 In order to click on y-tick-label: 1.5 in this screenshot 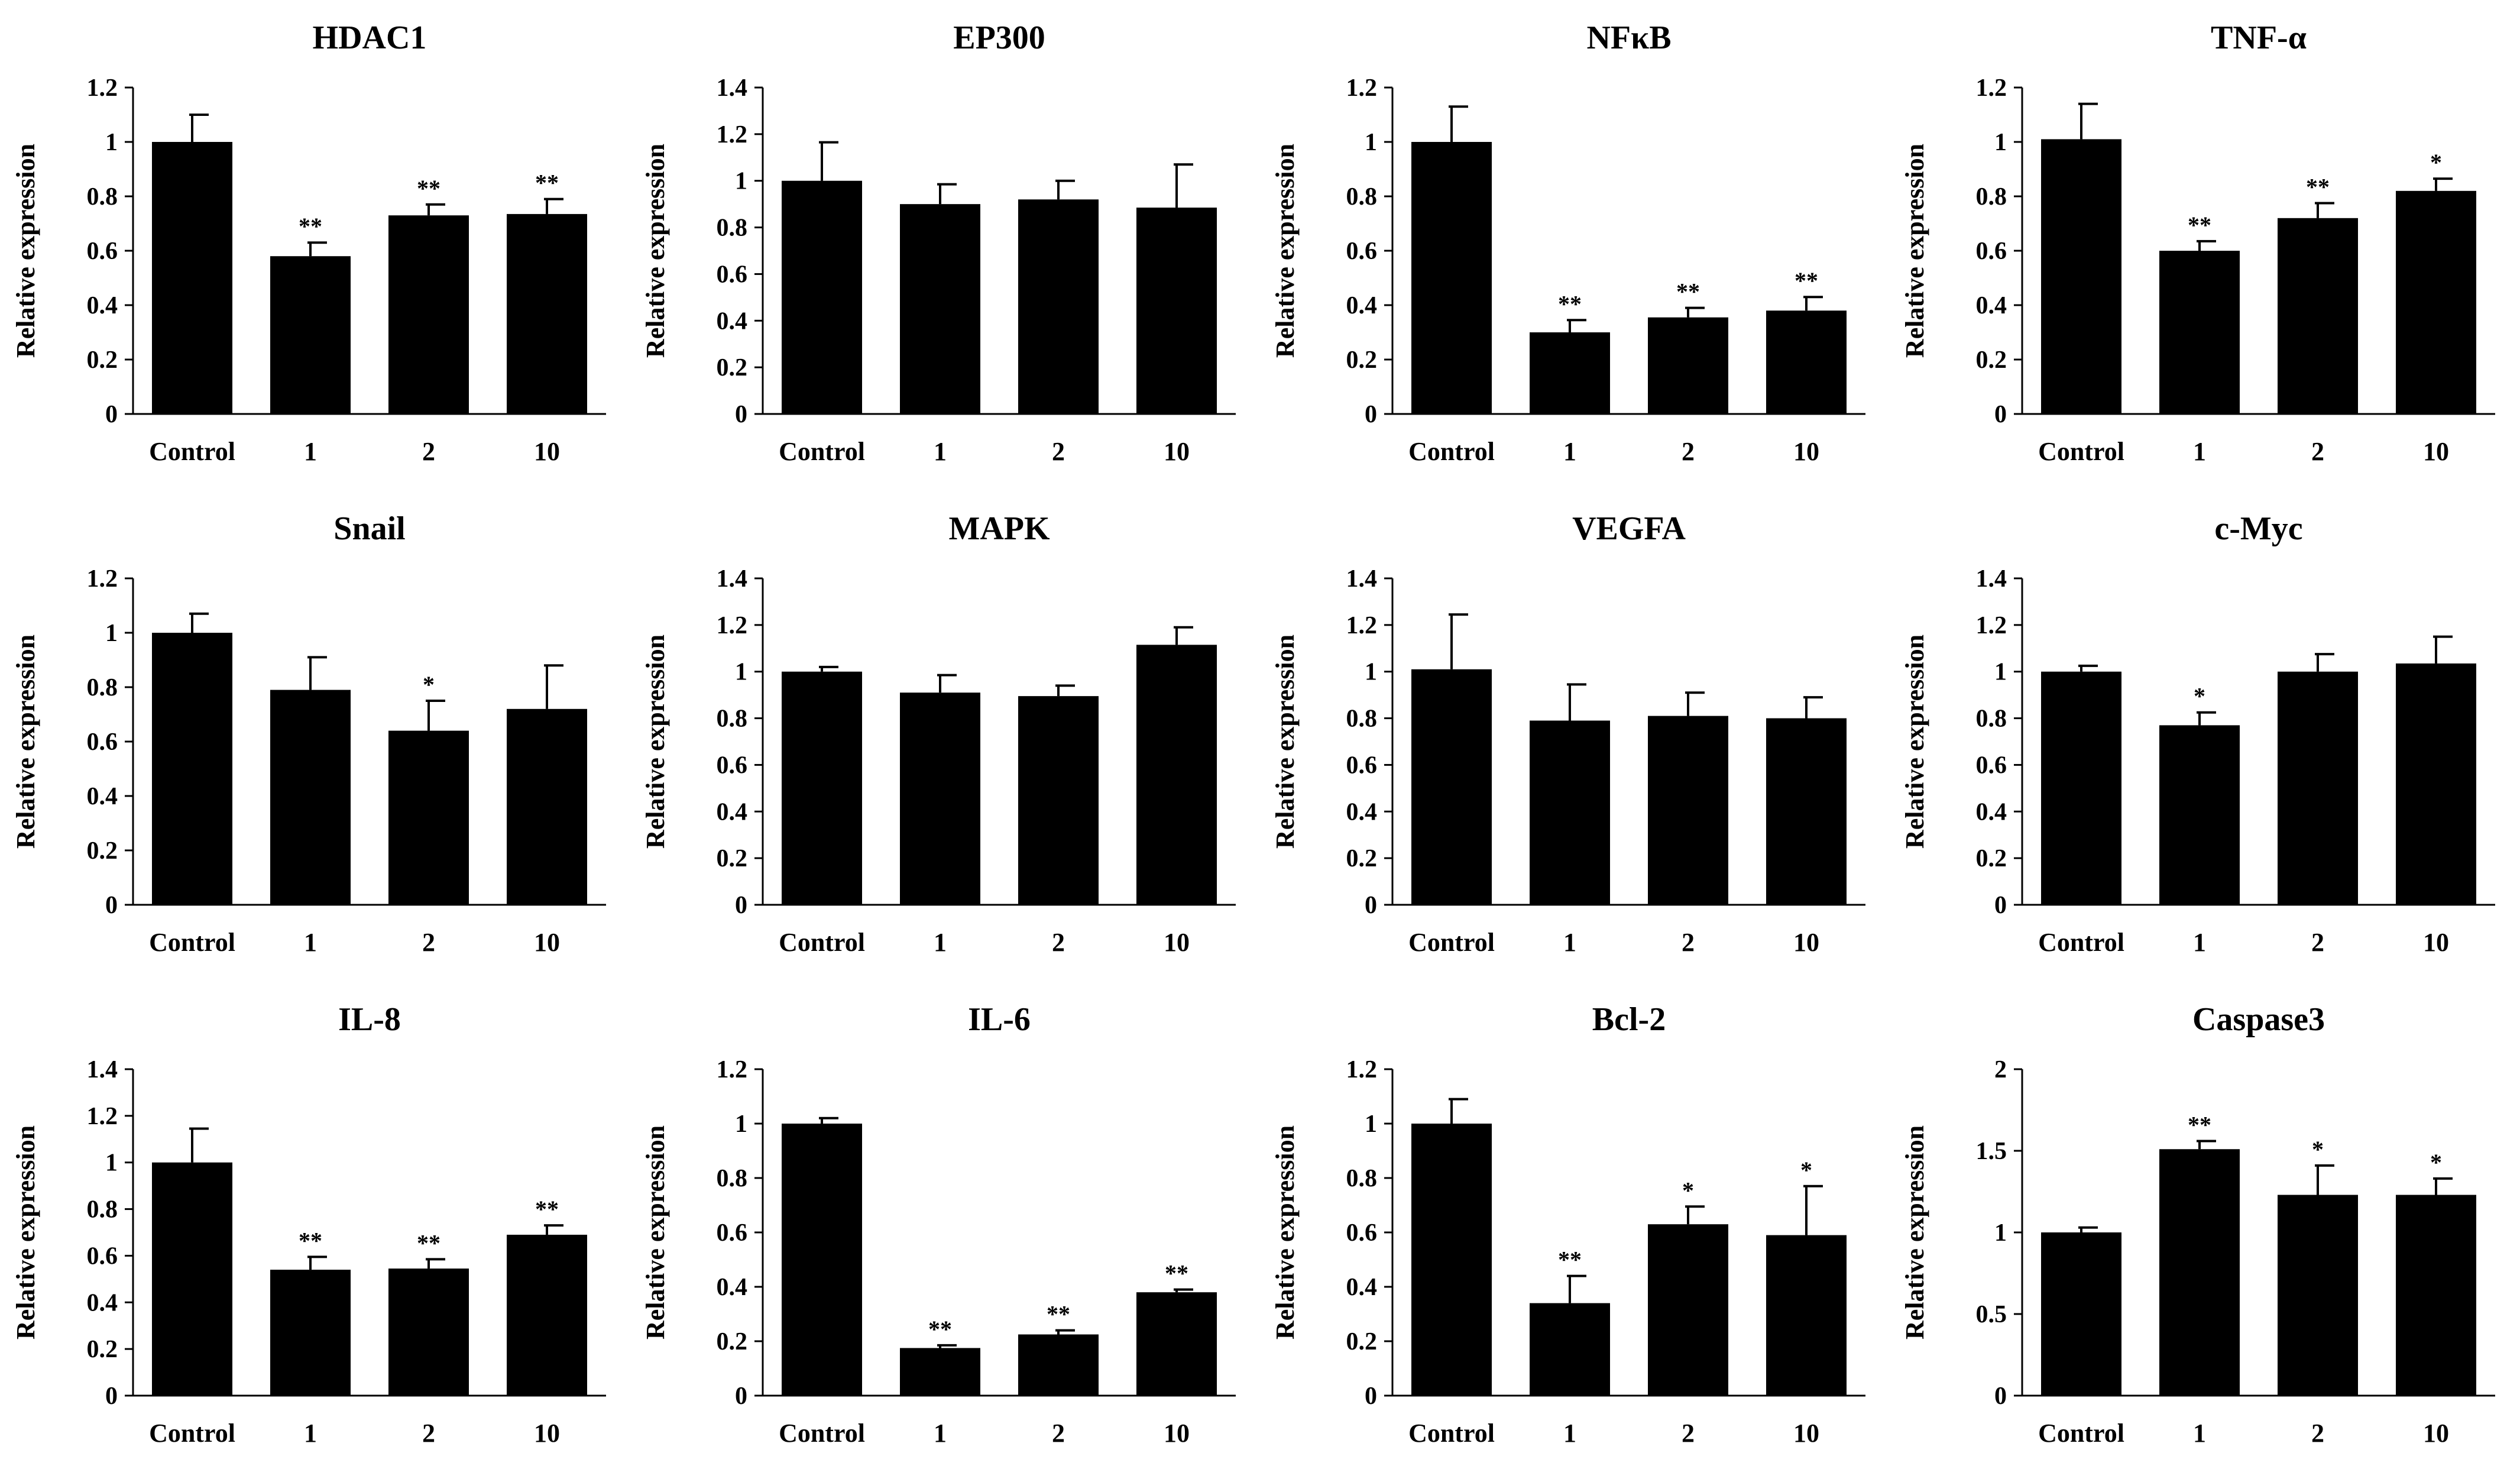, I will do `click(1991, 1151)`.